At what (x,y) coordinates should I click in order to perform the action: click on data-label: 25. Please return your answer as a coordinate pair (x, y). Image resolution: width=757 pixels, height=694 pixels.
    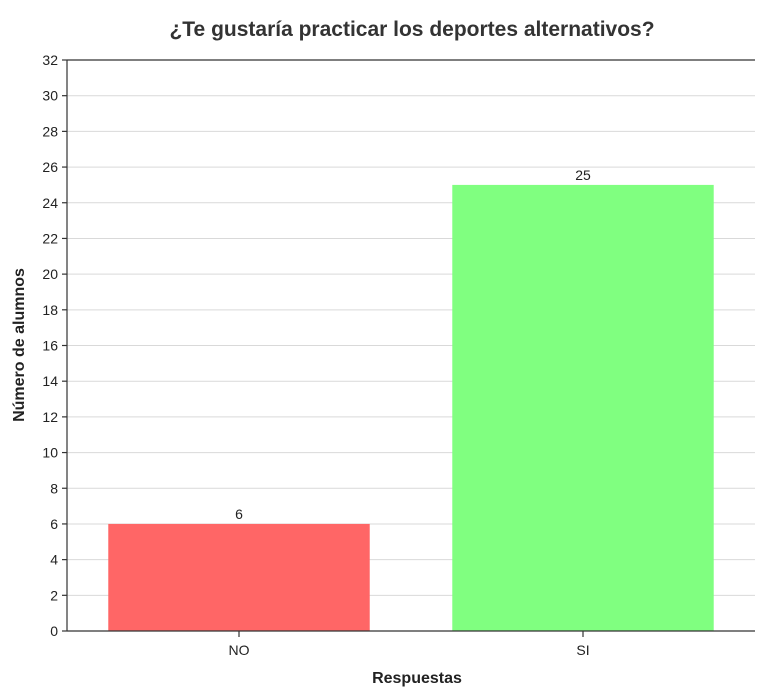
    Looking at the image, I should click on (583, 175).